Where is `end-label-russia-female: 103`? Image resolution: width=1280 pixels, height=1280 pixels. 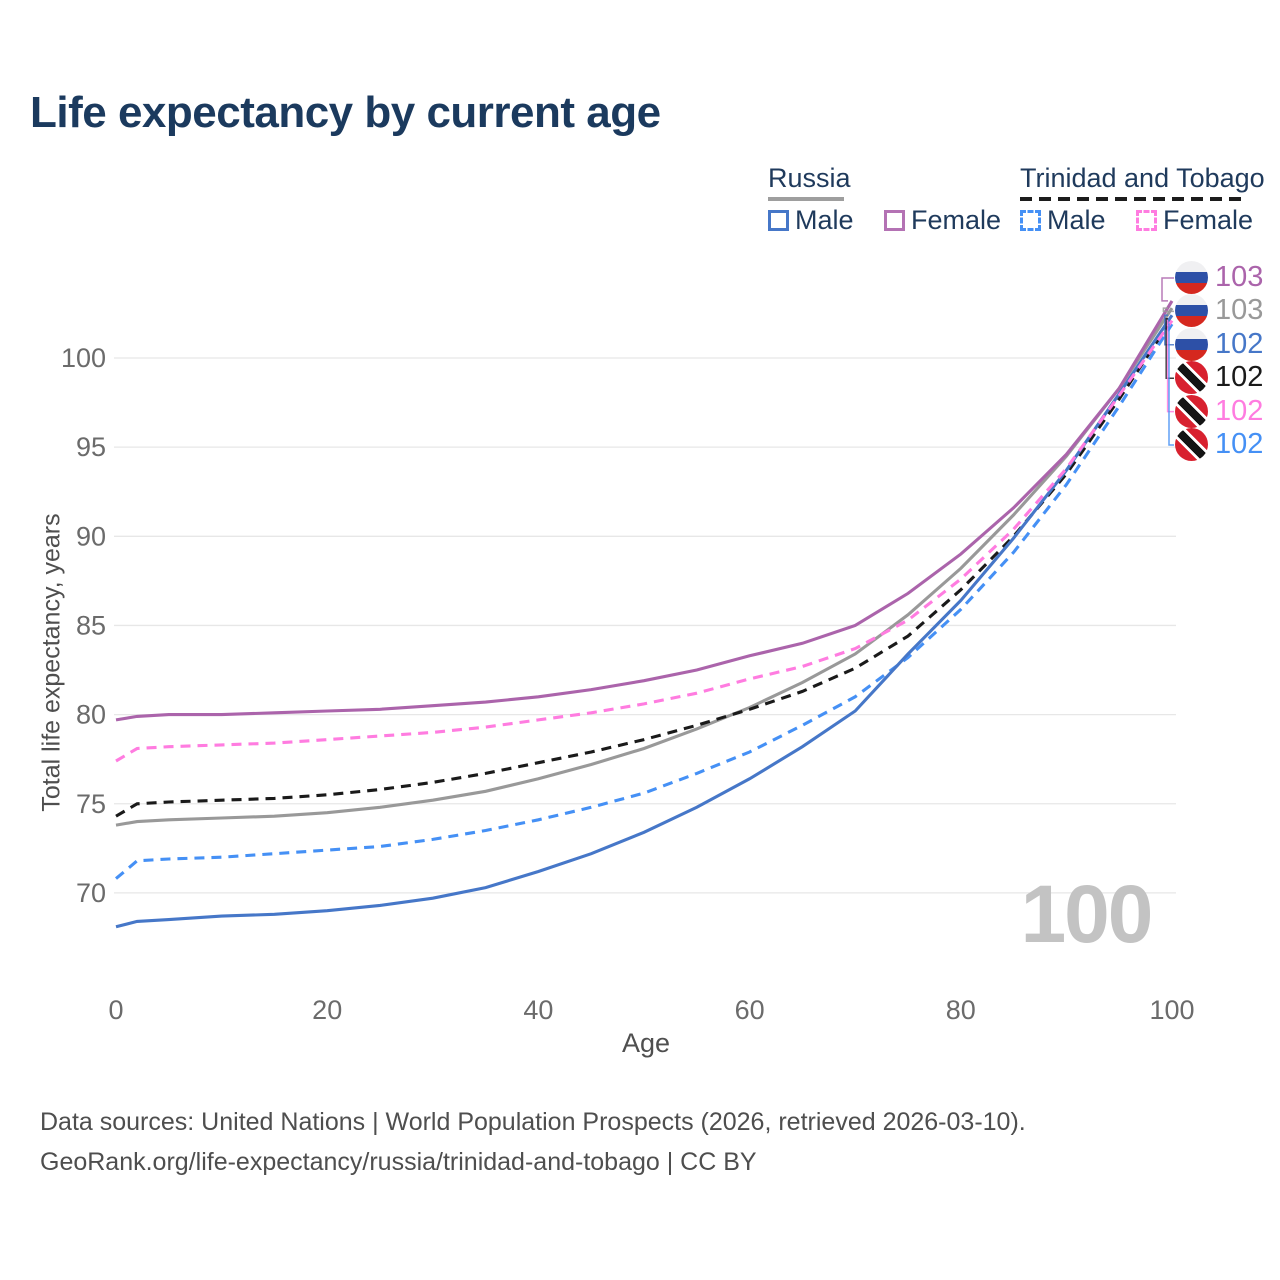
end-label-russia-female: 103 is located at coordinates (1219, 277).